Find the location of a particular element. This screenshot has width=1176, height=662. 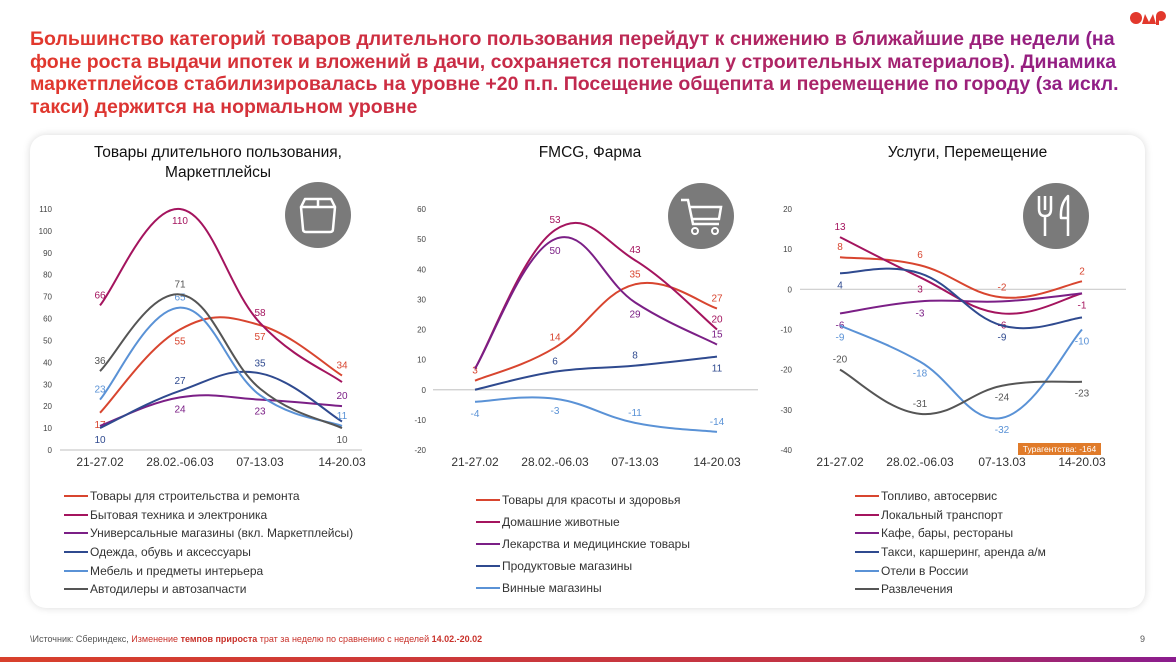

legend-item: Винные магазины is located at coordinates (583, 588).